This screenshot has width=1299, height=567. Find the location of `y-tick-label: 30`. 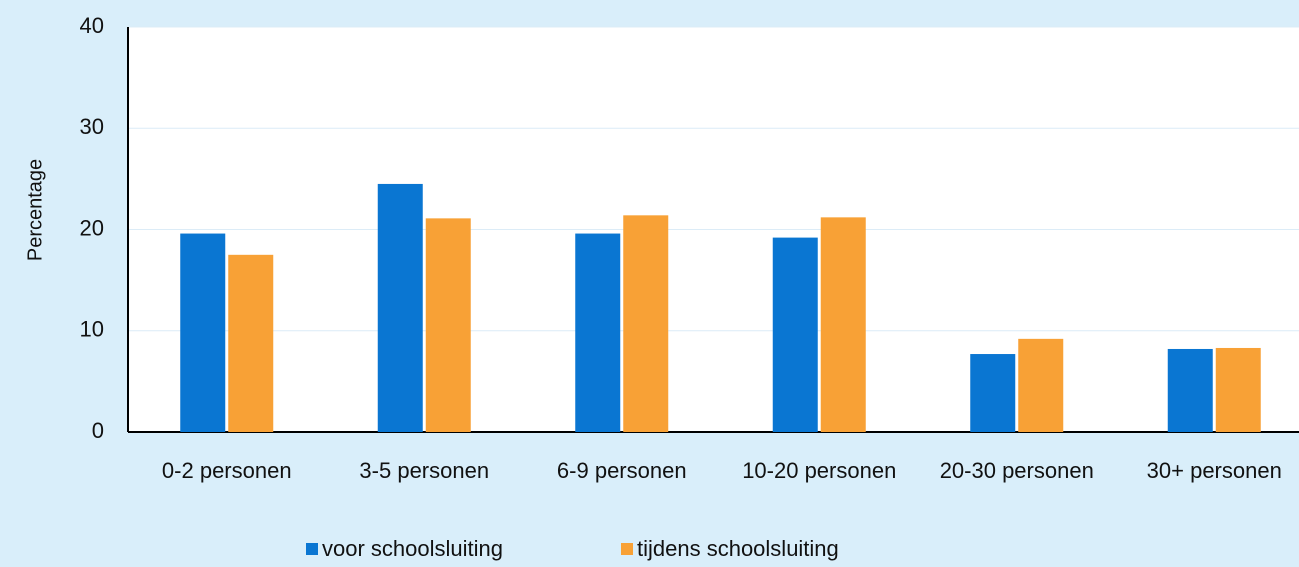

y-tick-label: 30 is located at coordinates (92, 126).